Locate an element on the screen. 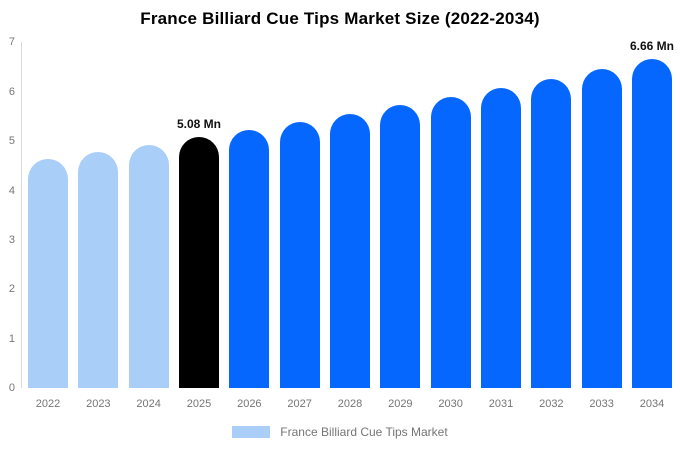 The image size is (680, 450). y-axis-line is located at coordinates (21, 215).